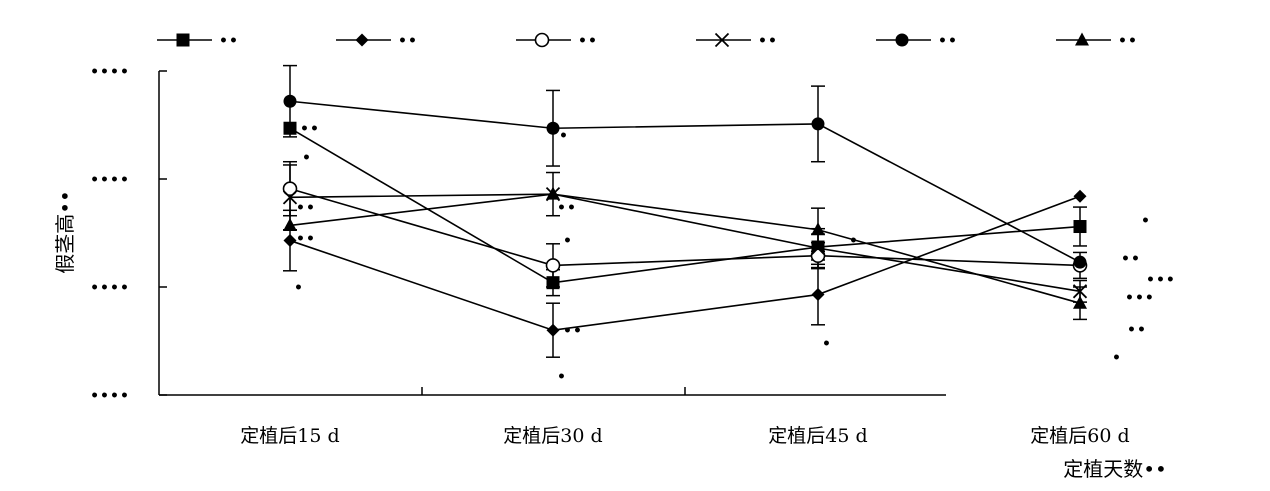 Image resolution: width=1270 pixels, height=491 pixels. What do you see at coordinates (65, 232) in the screenshot?
I see `y-axis-title: 假茎高••` at bounding box center [65, 232].